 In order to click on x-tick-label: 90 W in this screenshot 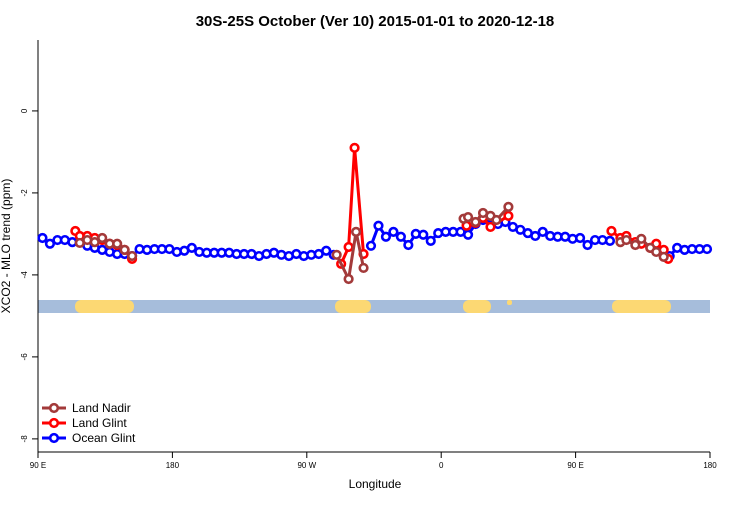, I will do `click(306, 465)`.